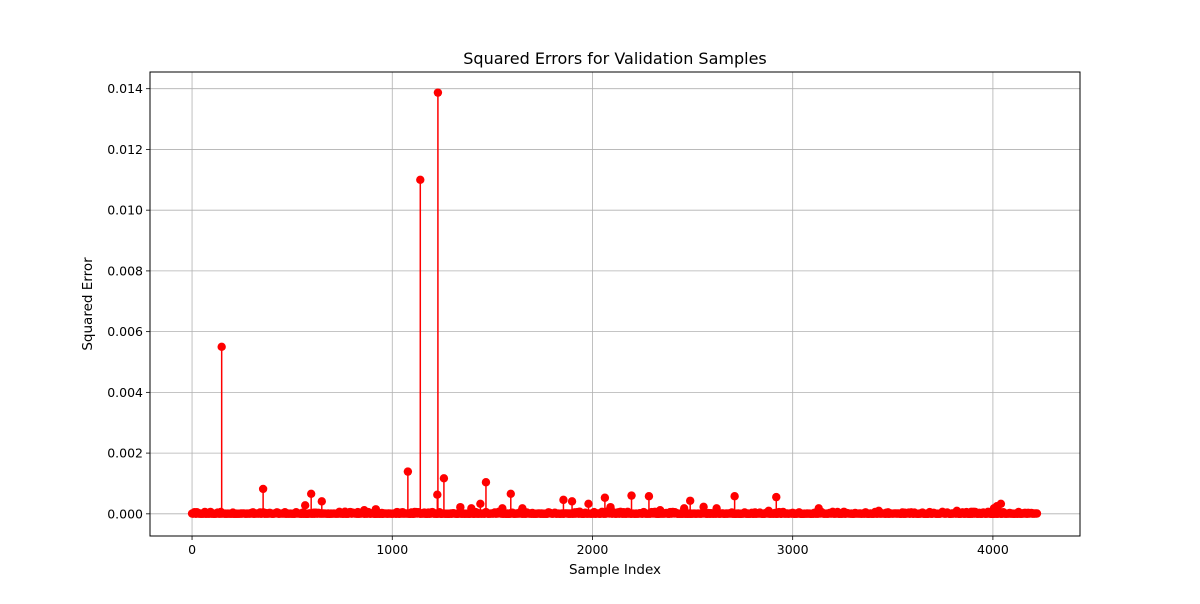  I want to click on y-tick-label: 0.012, so click(125, 149).